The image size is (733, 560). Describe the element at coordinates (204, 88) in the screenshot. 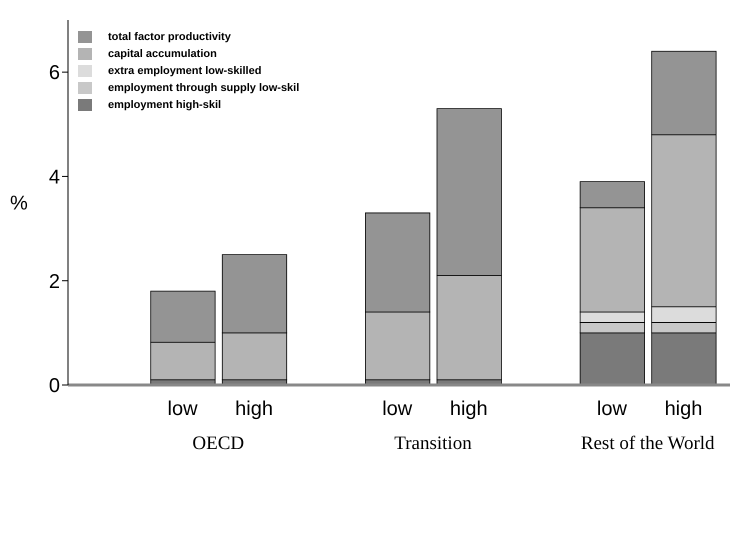

I see `legend-label: employment through supply low-skil` at that location.